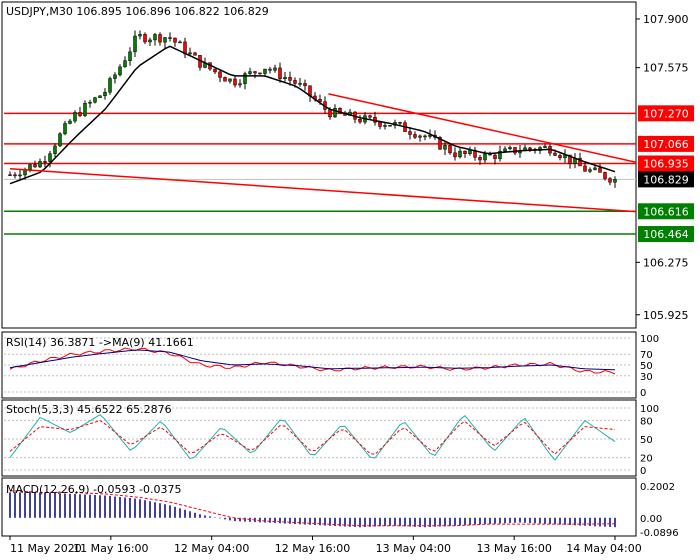  I want to click on macd-title: MACD(12,26,9) -0.0593 -0.0375, so click(93, 489).